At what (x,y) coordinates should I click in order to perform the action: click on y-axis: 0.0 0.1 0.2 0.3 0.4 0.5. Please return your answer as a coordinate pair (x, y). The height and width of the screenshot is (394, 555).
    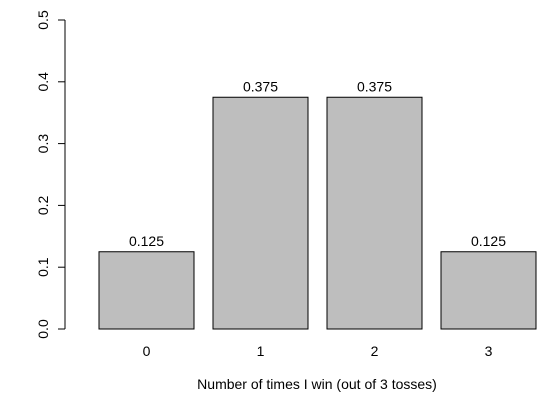
    Looking at the image, I should click on (50, 174).